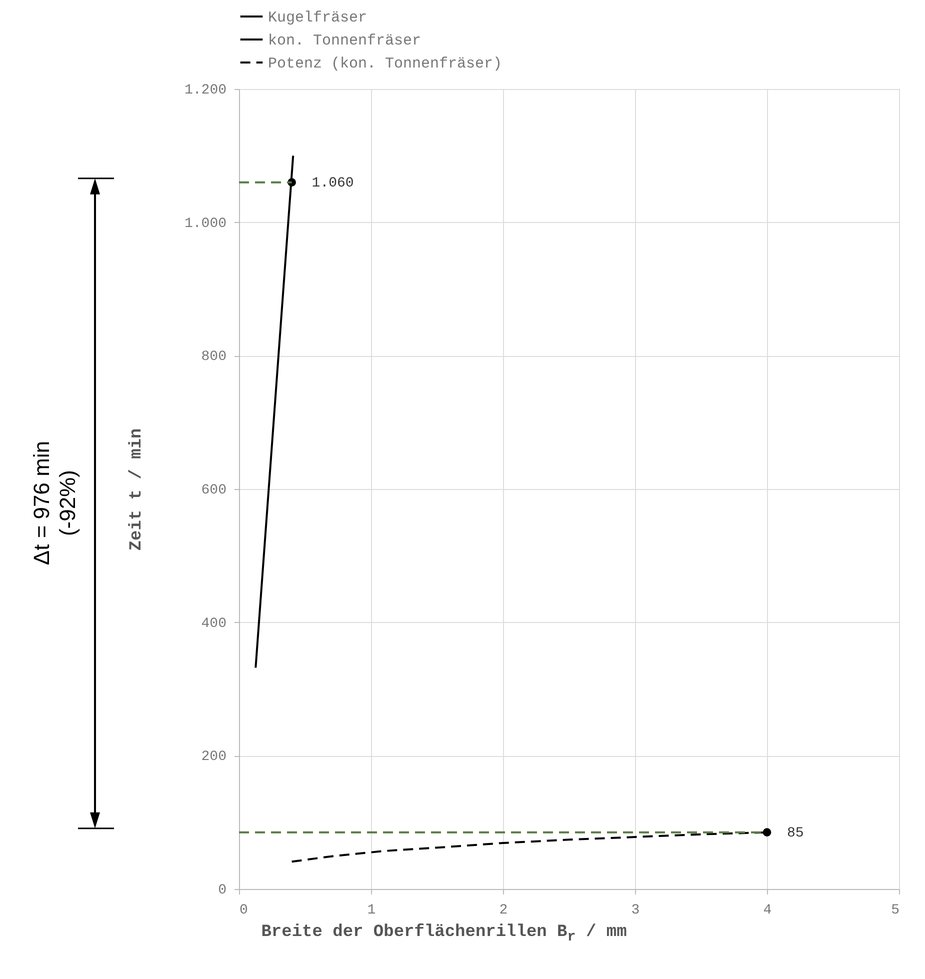  I want to click on x-tick-label: 2, so click(503, 910).